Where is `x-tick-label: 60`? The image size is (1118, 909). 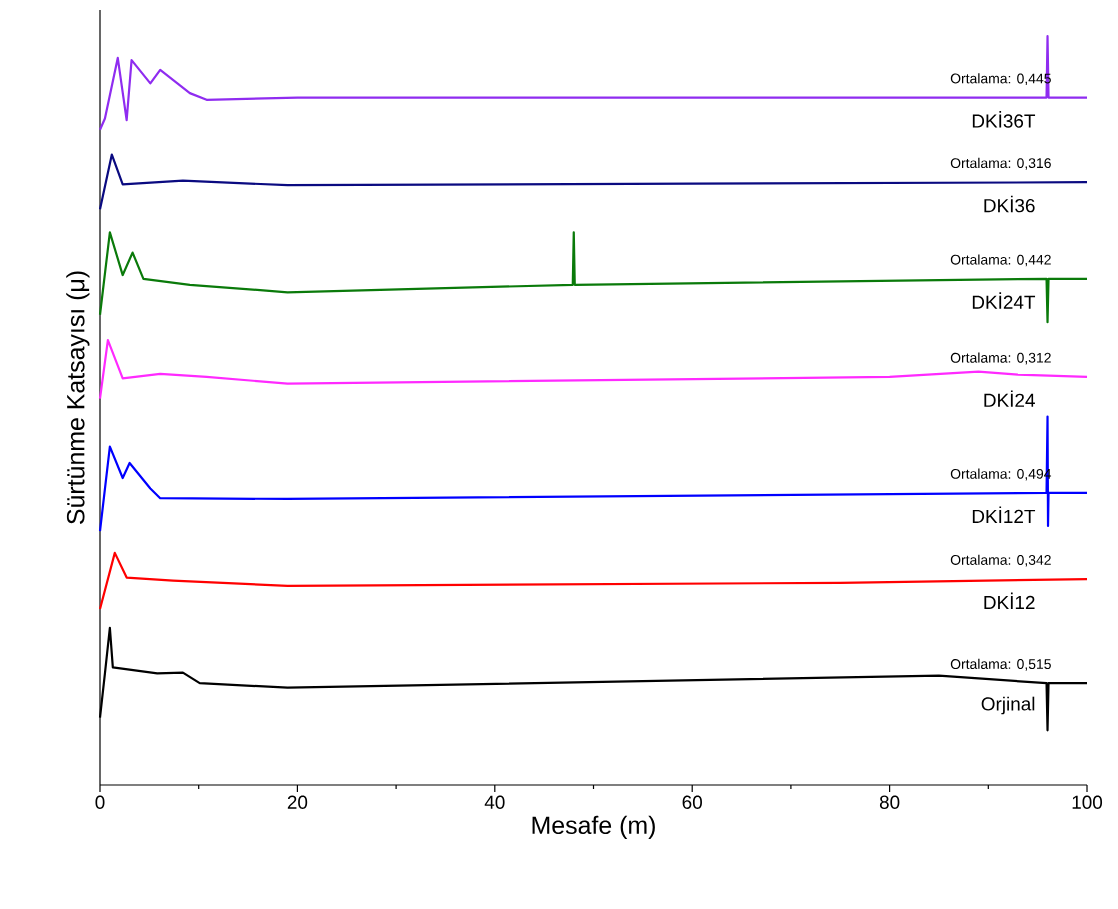
x-tick-label: 60 is located at coordinates (692, 802).